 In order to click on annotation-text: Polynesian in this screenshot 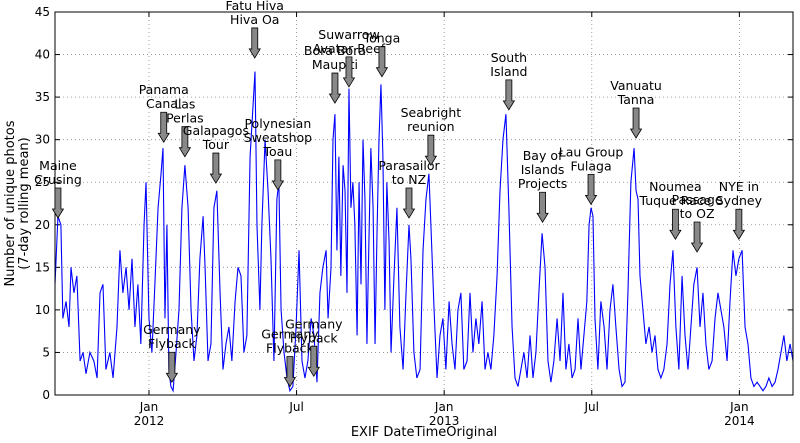, I will do `click(277, 123)`.